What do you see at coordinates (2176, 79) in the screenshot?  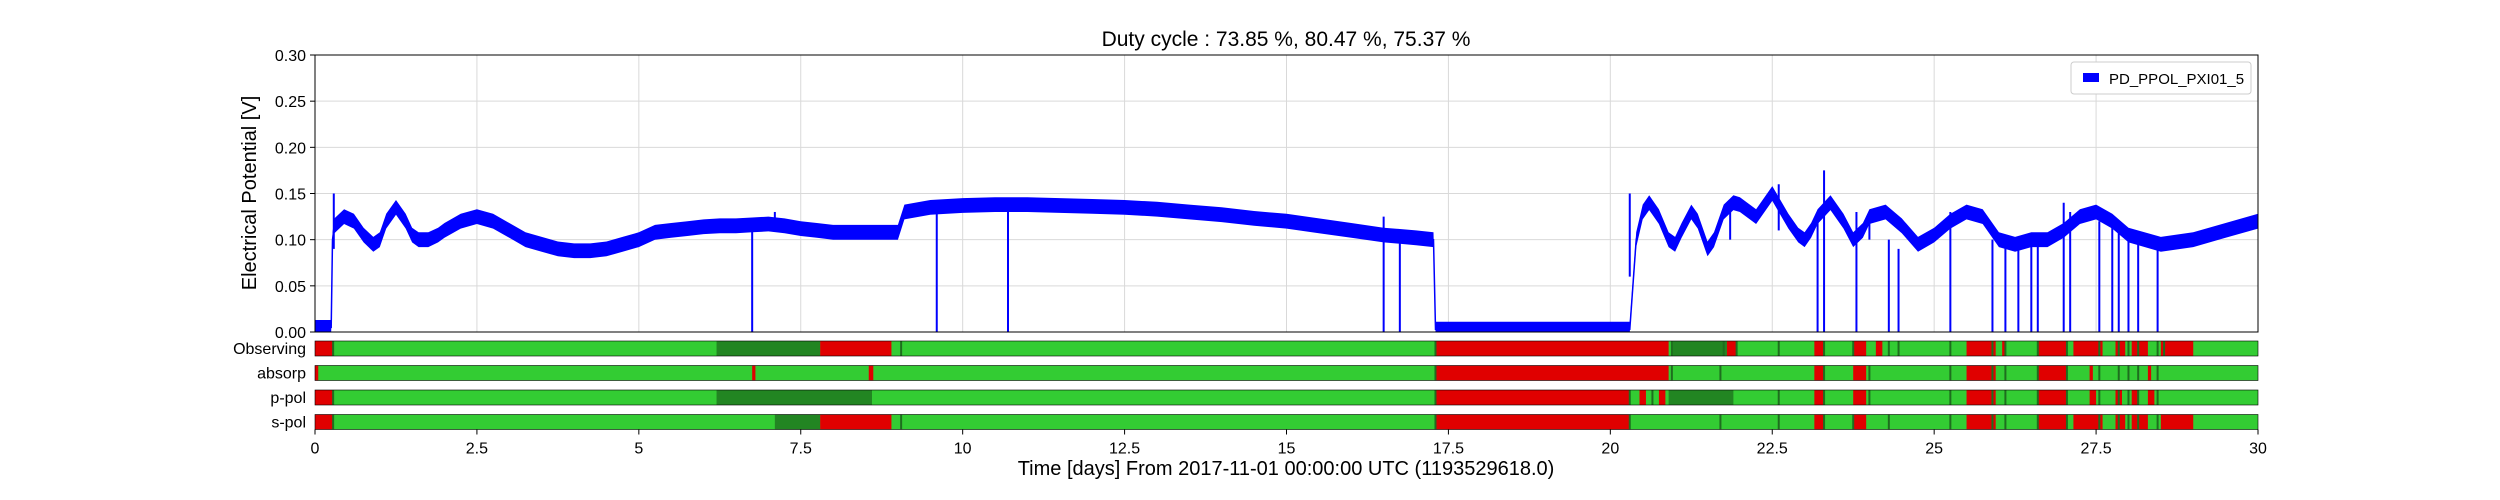 I see `legend-label: PD_PPOL_PXI01_5` at bounding box center [2176, 79].